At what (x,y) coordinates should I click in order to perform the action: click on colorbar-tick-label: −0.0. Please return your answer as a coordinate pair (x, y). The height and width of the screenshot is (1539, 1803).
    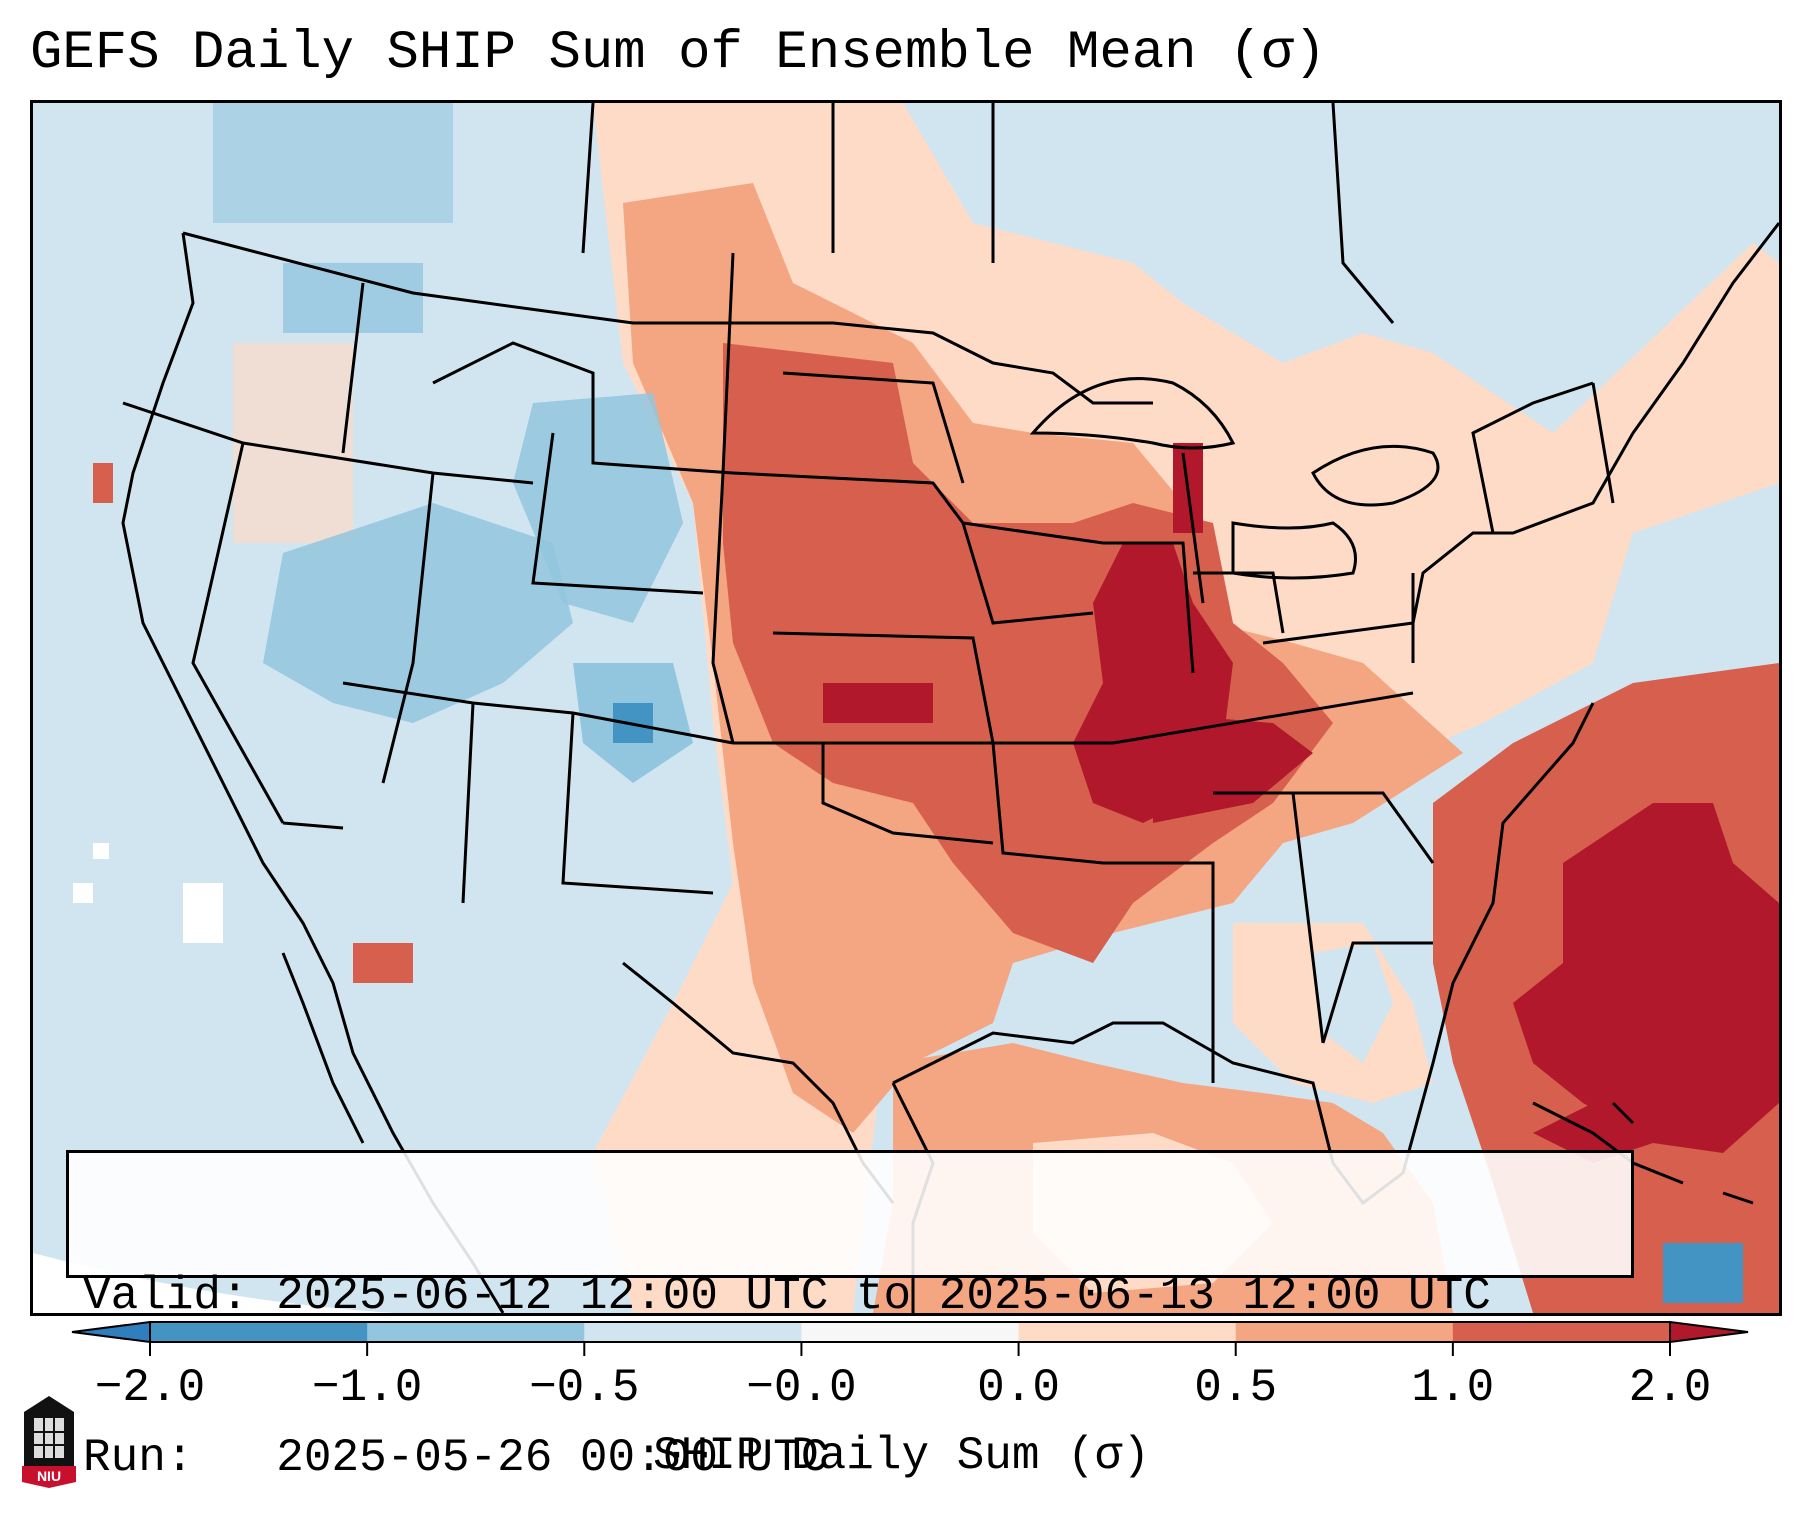
    Looking at the image, I should click on (801, 1388).